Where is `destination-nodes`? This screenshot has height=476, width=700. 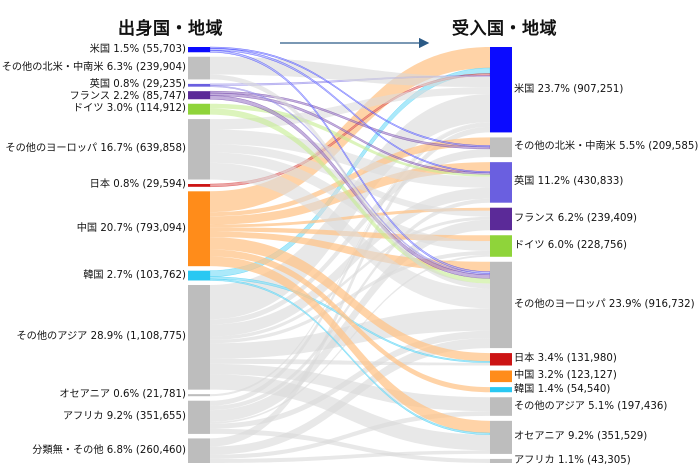 destination-nodes is located at coordinates (501, 255).